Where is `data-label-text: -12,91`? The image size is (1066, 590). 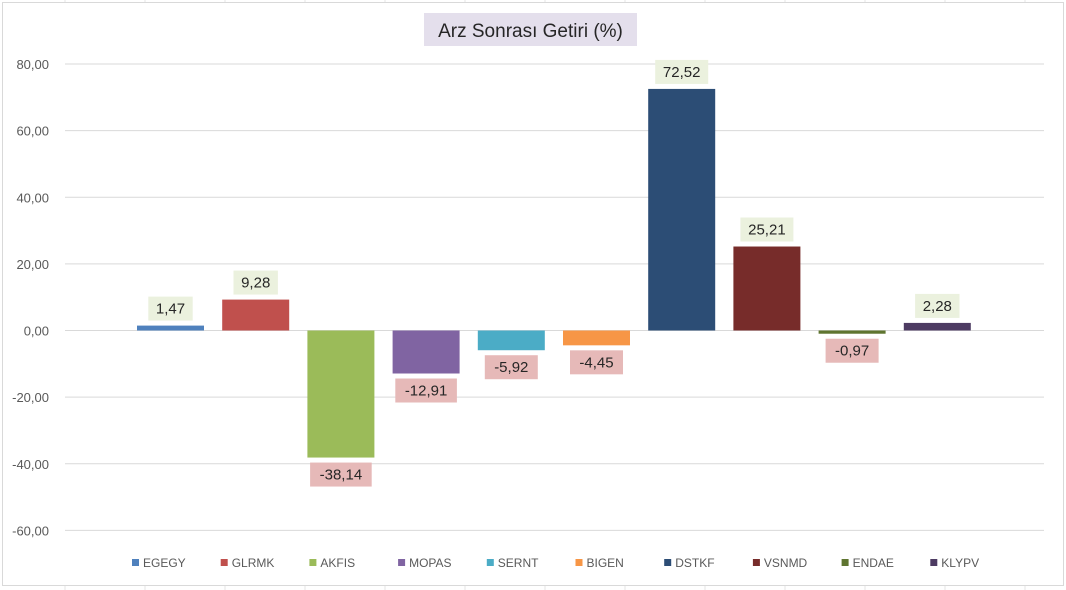 data-label-text: -12,91 is located at coordinates (426, 391).